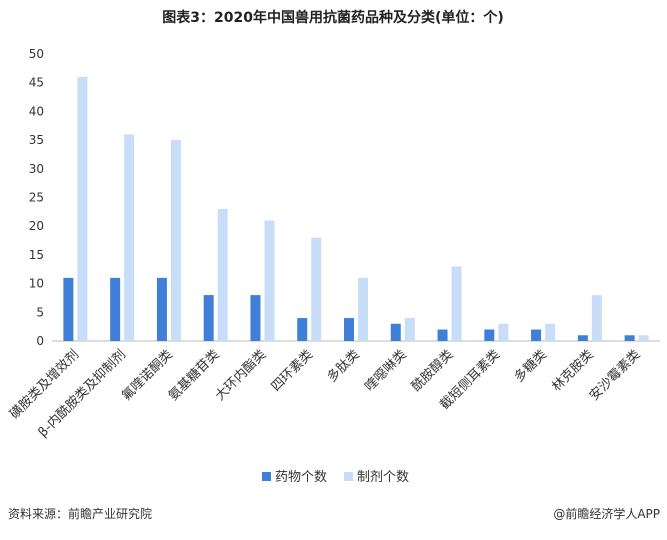 The width and height of the screenshot is (667, 540). What do you see at coordinates (36, 140) in the screenshot?
I see `y-tick-label: 35` at bounding box center [36, 140].